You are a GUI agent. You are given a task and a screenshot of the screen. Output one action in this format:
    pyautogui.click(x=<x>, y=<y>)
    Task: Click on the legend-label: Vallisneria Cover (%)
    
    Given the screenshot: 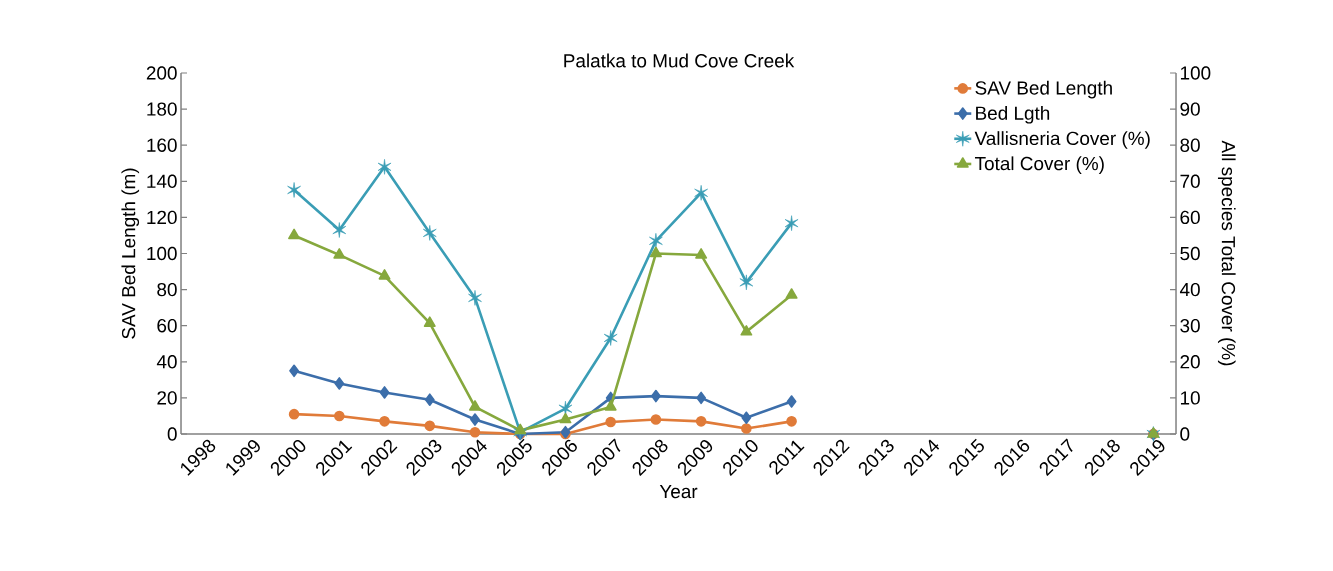 What is the action you would take?
    pyautogui.click(x=1062, y=140)
    